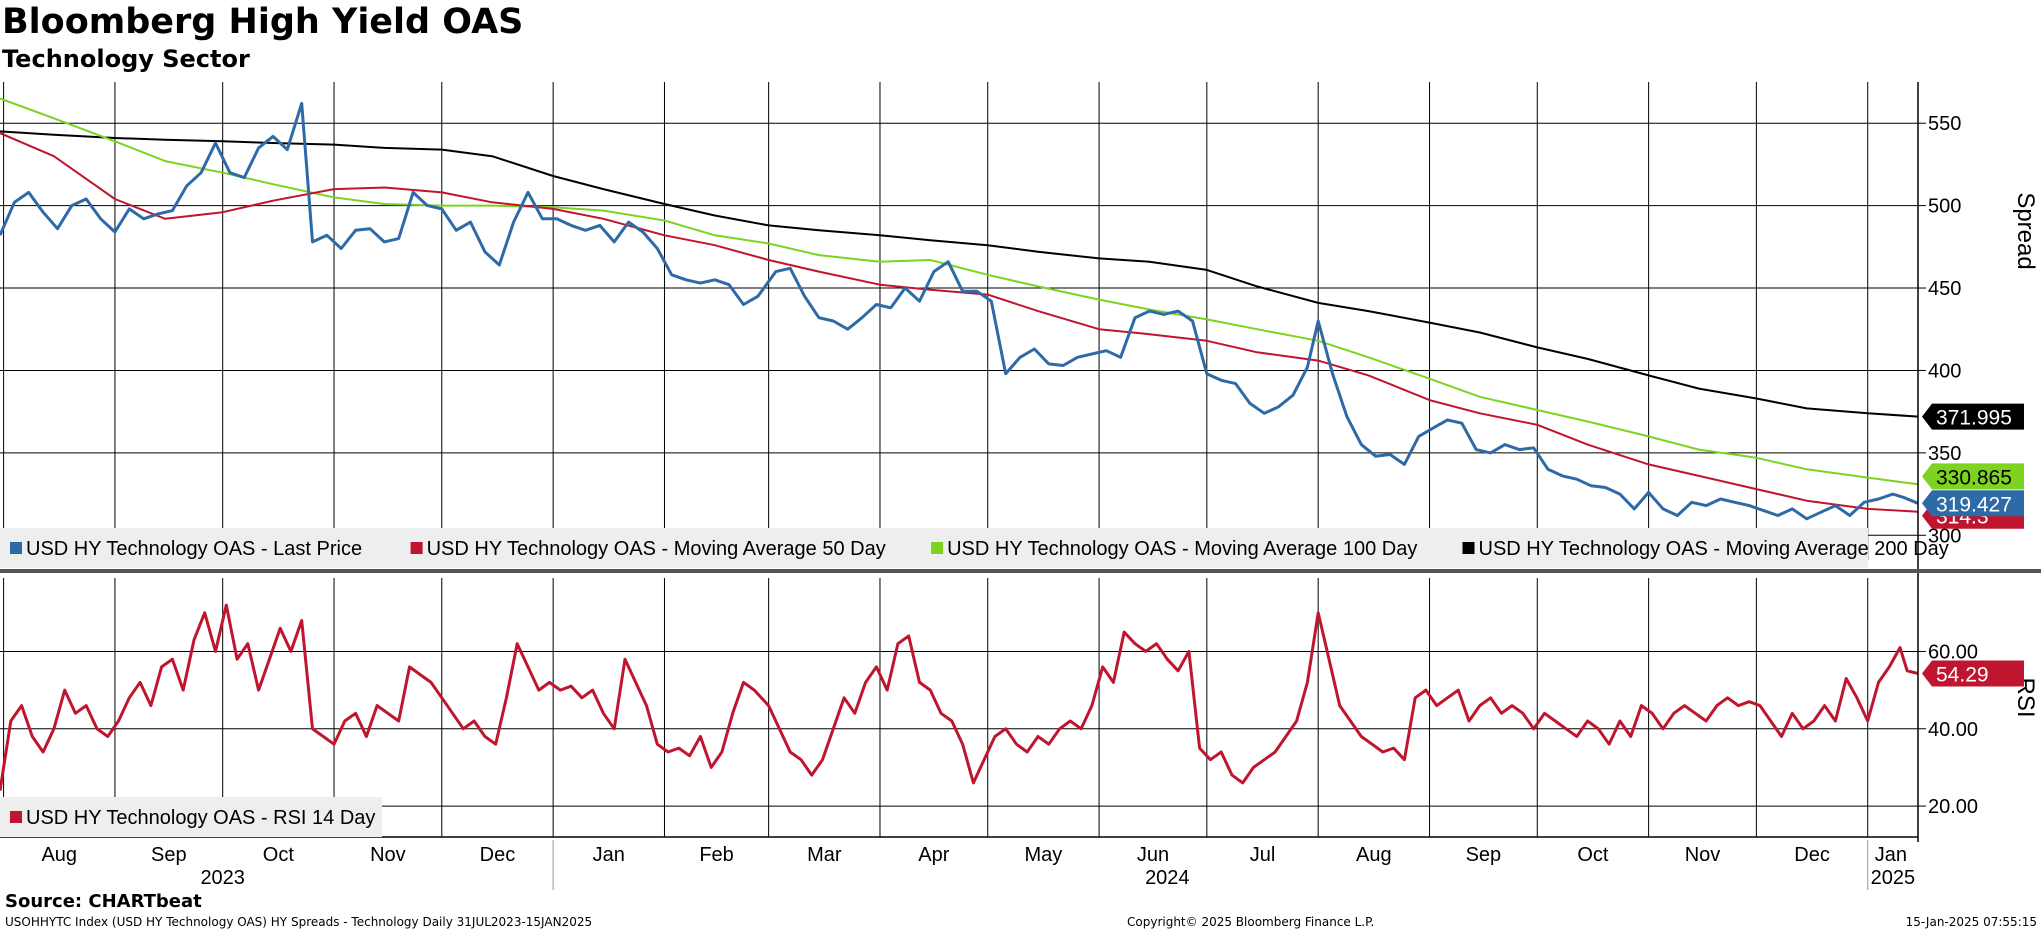 The image size is (2041, 932). What do you see at coordinates (103, 901) in the screenshot?
I see `source-note: Source: CHARTbeat` at bounding box center [103, 901].